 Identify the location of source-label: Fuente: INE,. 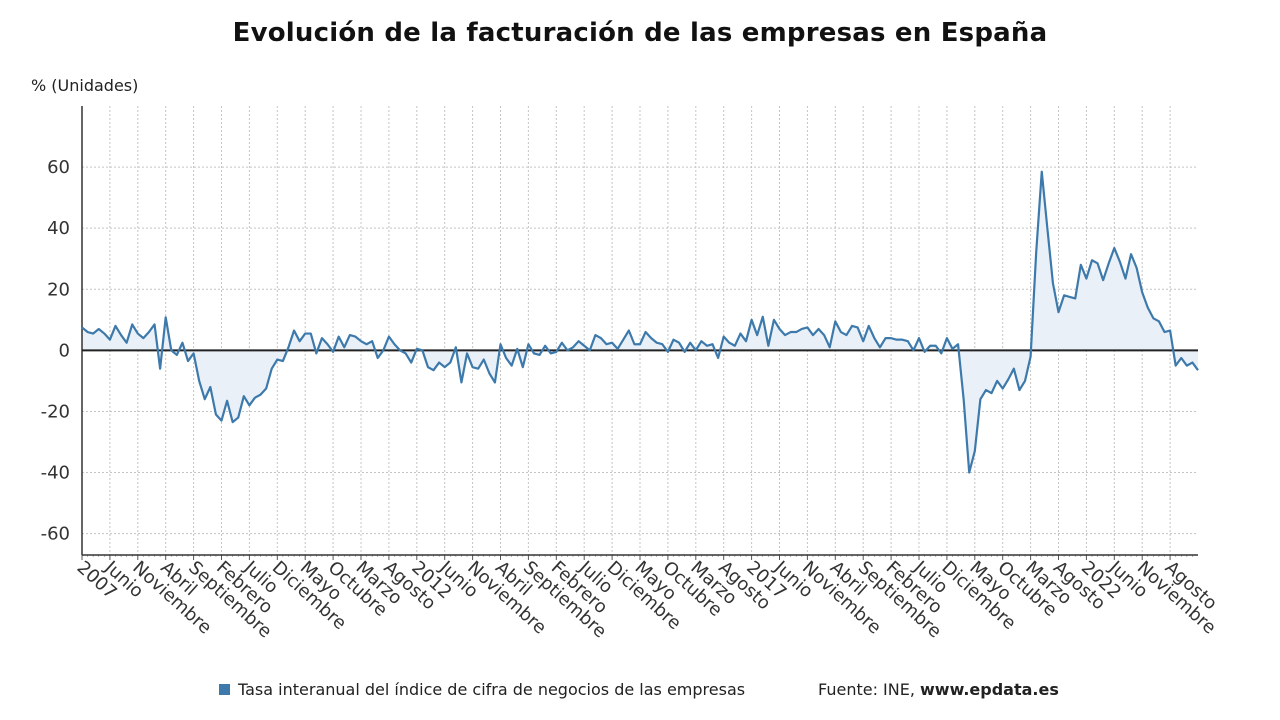
(869, 689).